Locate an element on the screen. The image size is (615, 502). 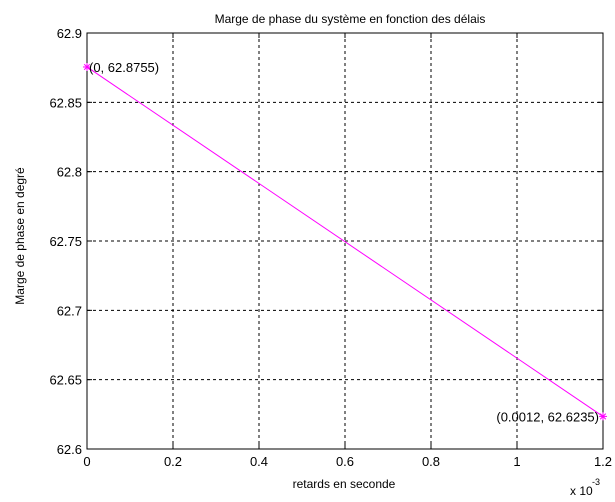
y-tick-label: 62.7 is located at coordinates (69, 310).